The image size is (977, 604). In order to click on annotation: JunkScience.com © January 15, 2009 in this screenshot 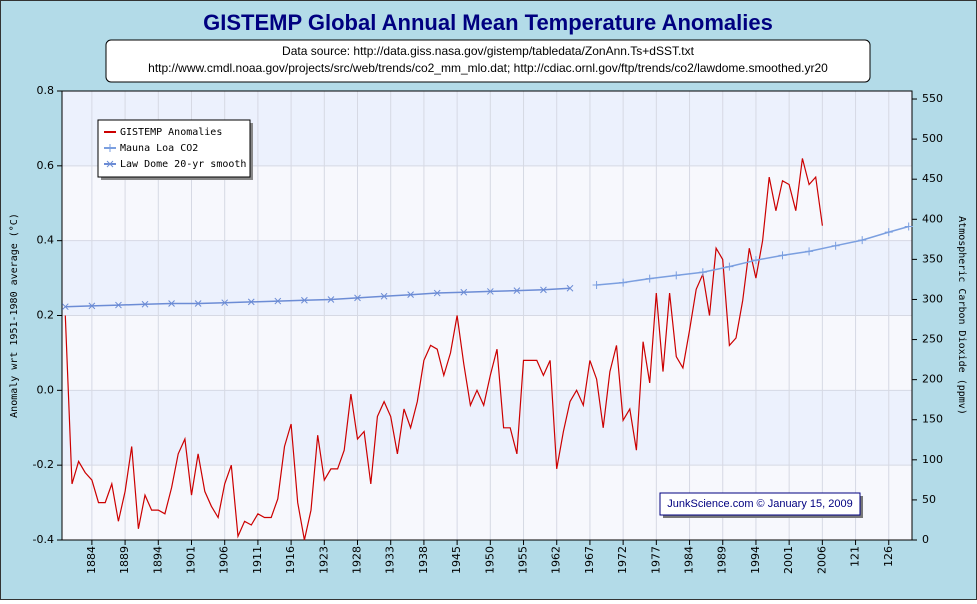, I will do `click(759, 504)`.